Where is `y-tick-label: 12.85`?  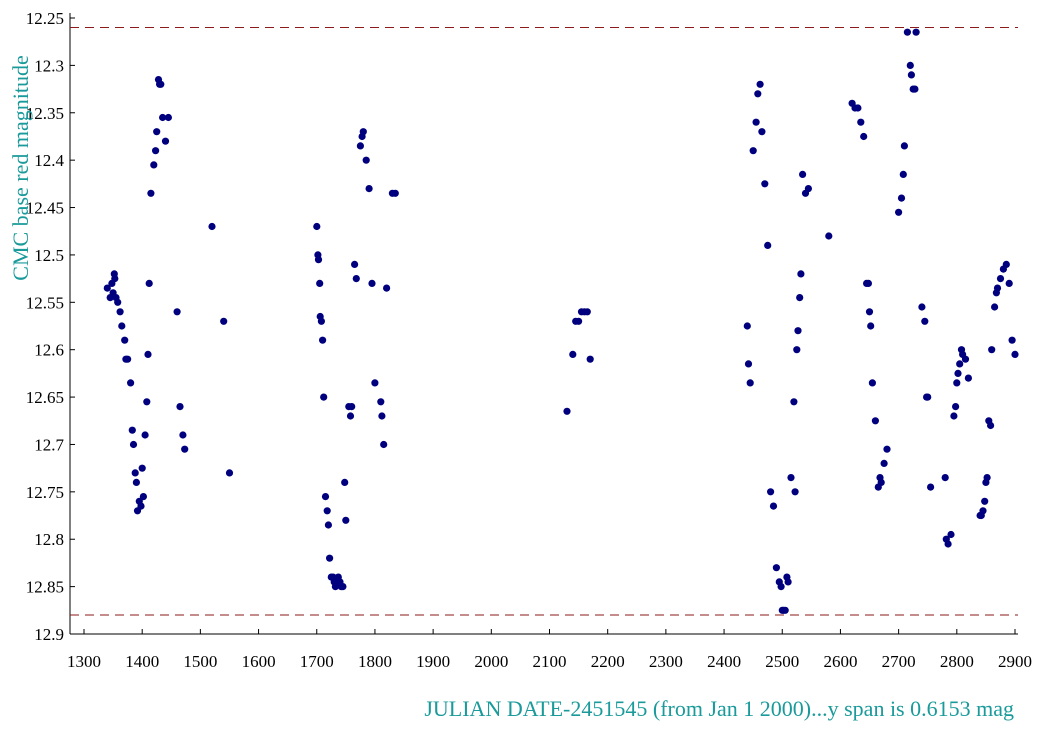
y-tick-label: 12.85 is located at coordinates (45, 587).